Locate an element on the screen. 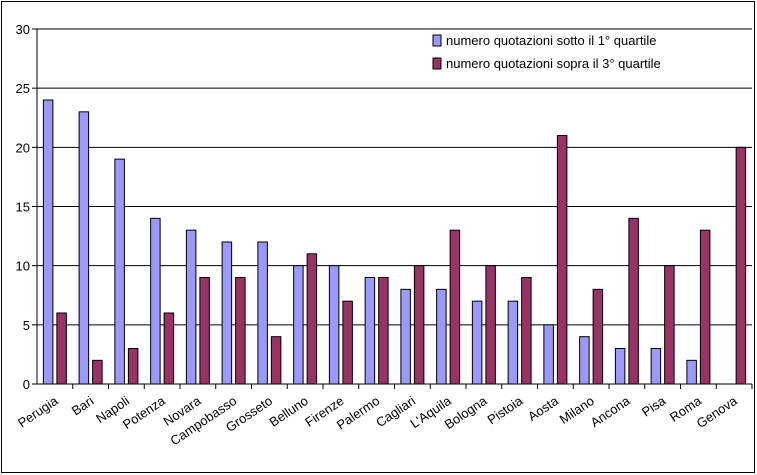 This screenshot has height=475, width=757. y-tick-label: 0 is located at coordinates (26, 384).